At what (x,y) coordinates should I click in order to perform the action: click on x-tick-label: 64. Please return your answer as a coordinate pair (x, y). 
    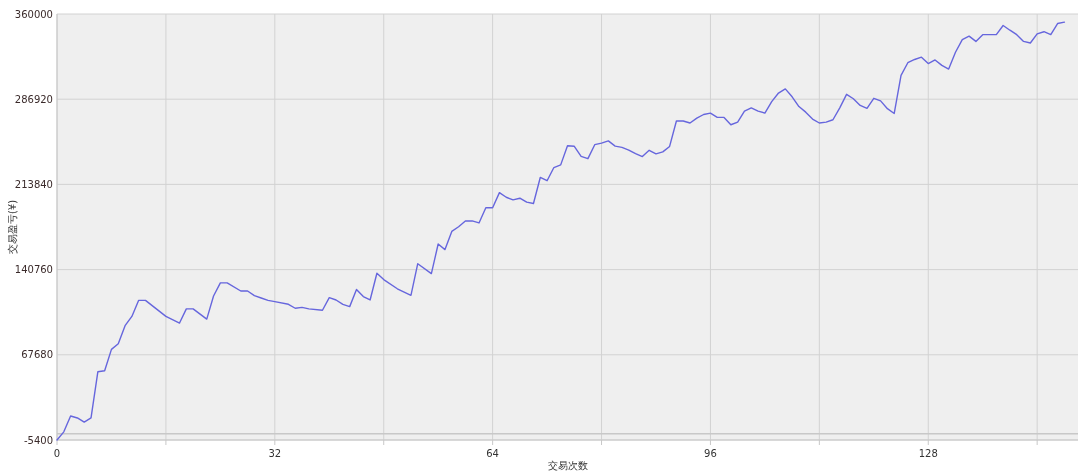
    Looking at the image, I should click on (492, 453).